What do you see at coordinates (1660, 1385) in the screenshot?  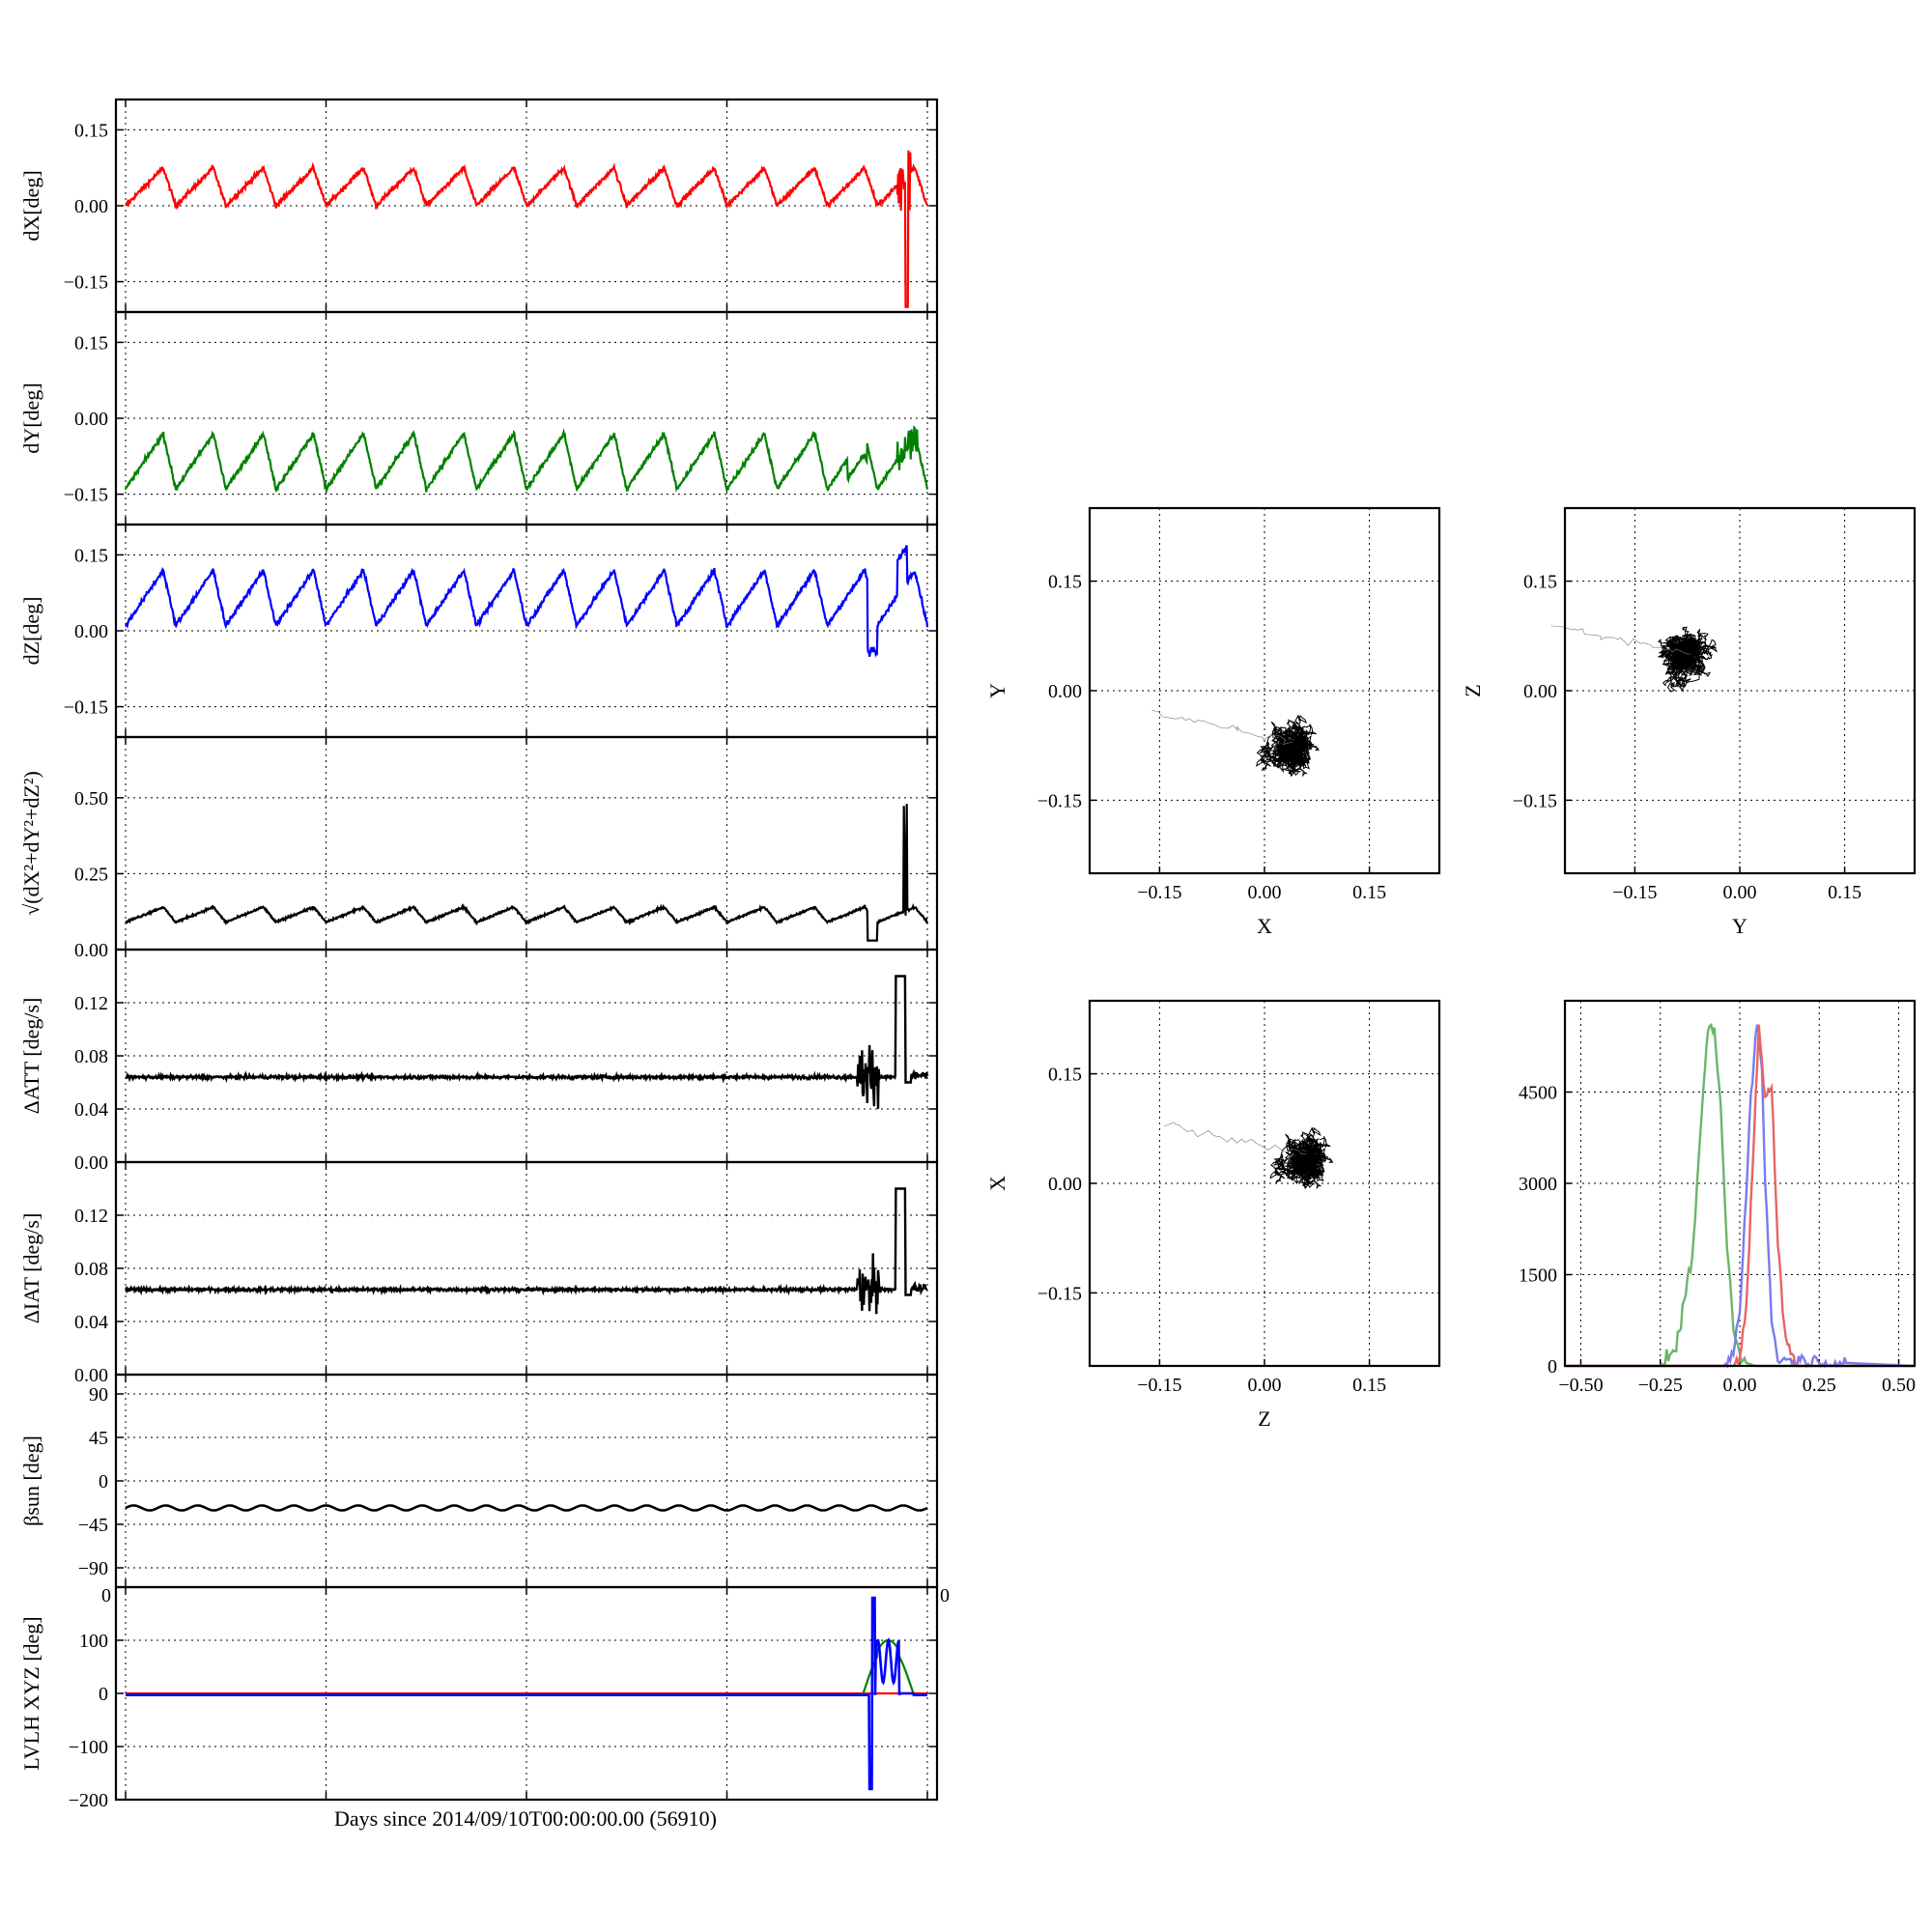 I see `x-tick-label: −0.25` at bounding box center [1660, 1385].